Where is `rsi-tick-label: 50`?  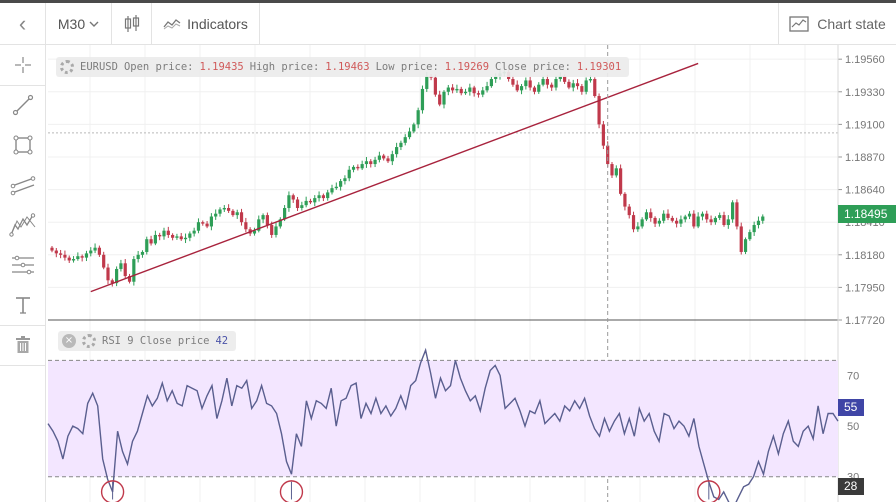
rsi-tick-label: 50 is located at coordinates (853, 427).